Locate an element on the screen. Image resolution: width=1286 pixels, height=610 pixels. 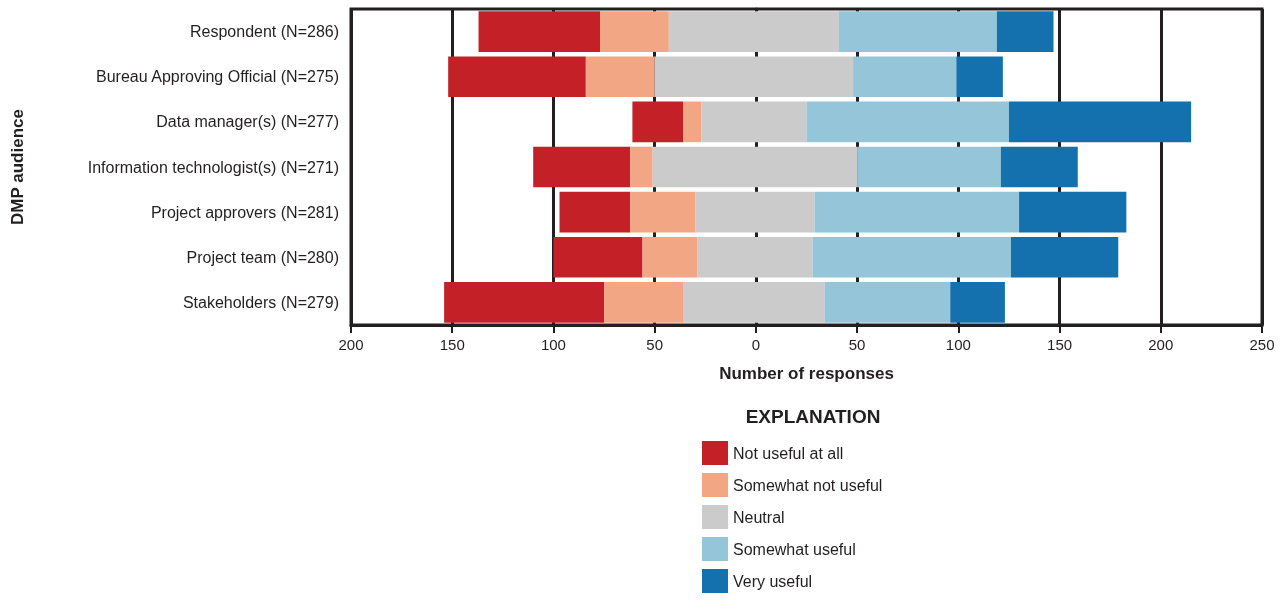
legend-label: Very useful is located at coordinates (773, 581).